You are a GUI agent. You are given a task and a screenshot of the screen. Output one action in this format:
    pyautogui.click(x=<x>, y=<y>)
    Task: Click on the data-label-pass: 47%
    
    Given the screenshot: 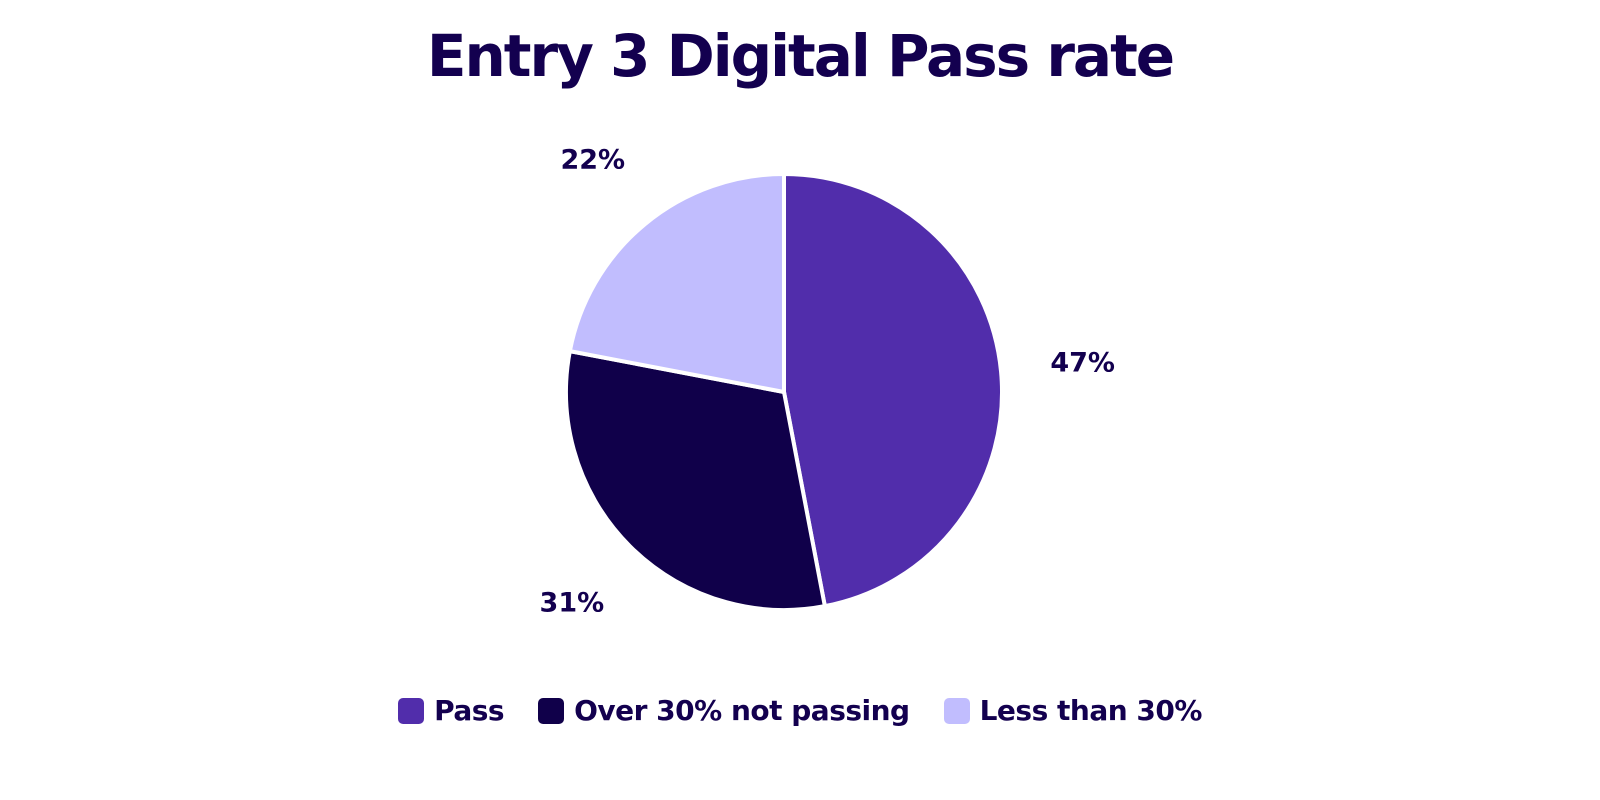 What is the action you would take?
    pyautogui.click(x=1082, y=362)
    